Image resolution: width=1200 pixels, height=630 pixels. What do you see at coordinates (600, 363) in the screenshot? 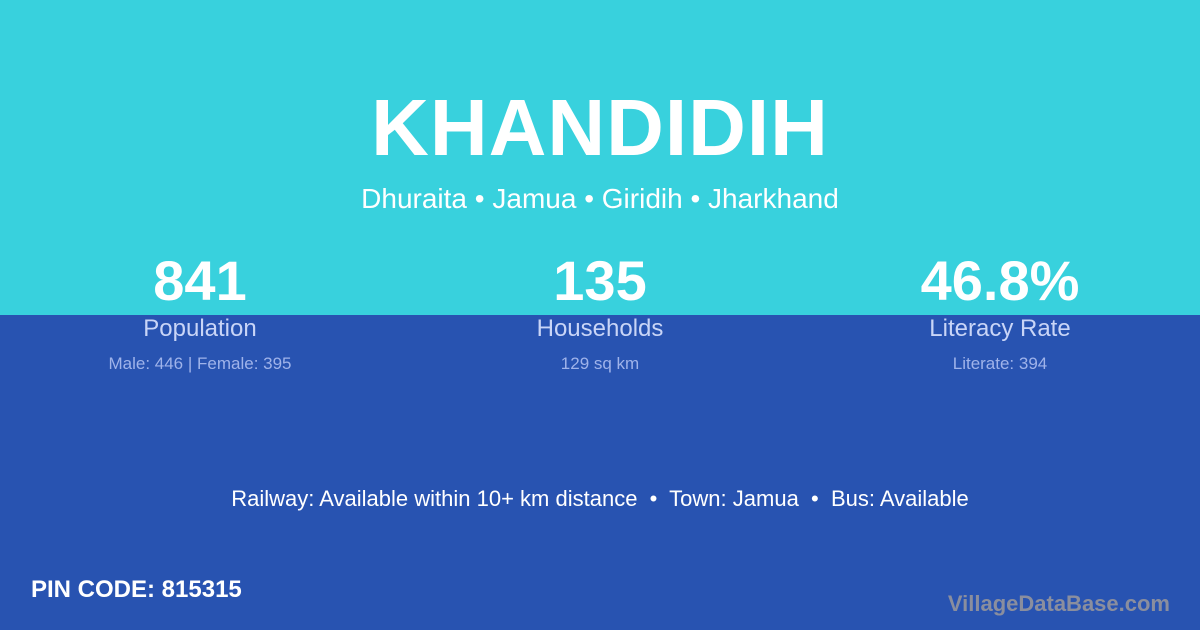
I see `stat-detail: 129 sq km` at bounding box center [600, 363].